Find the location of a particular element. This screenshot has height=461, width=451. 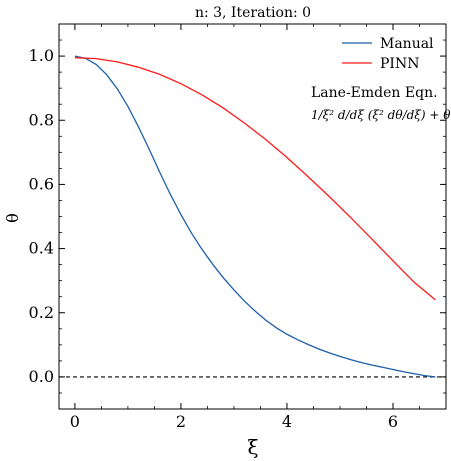

y-tick-label: 1.0 is located at coordinates (41, 55).